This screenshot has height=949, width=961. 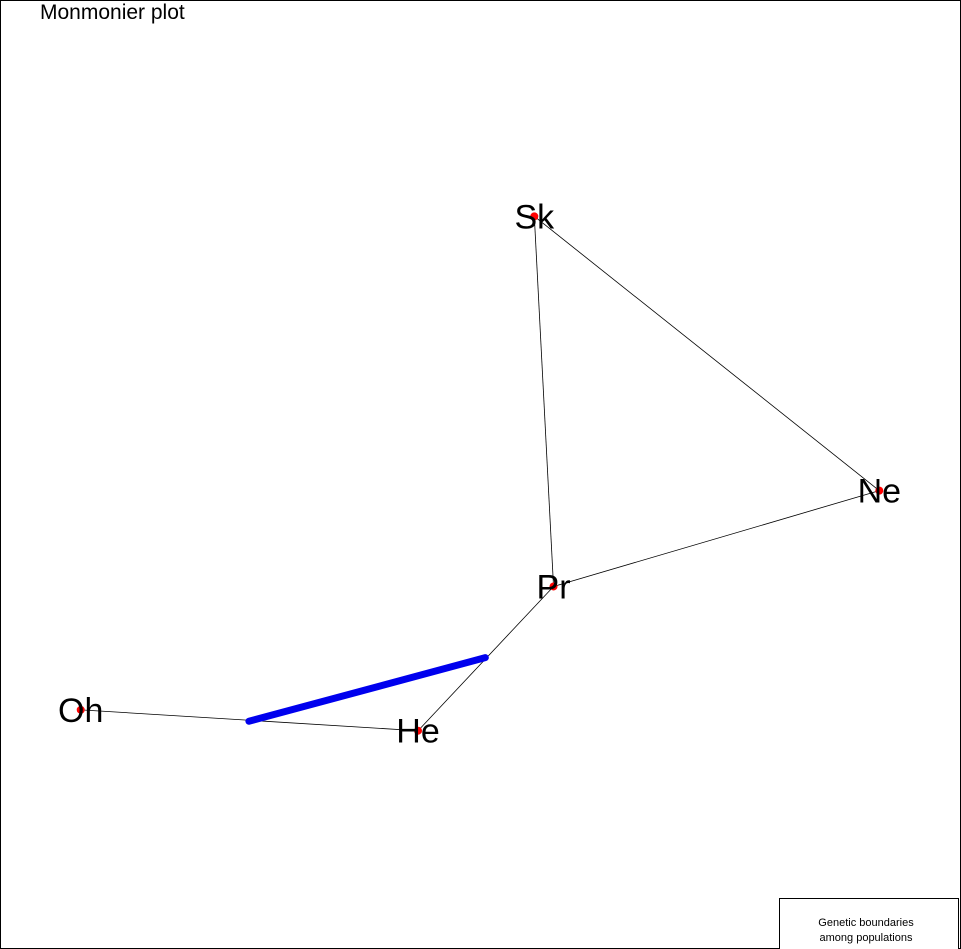 I want to click on point-sk, so click(x=534, y=216).